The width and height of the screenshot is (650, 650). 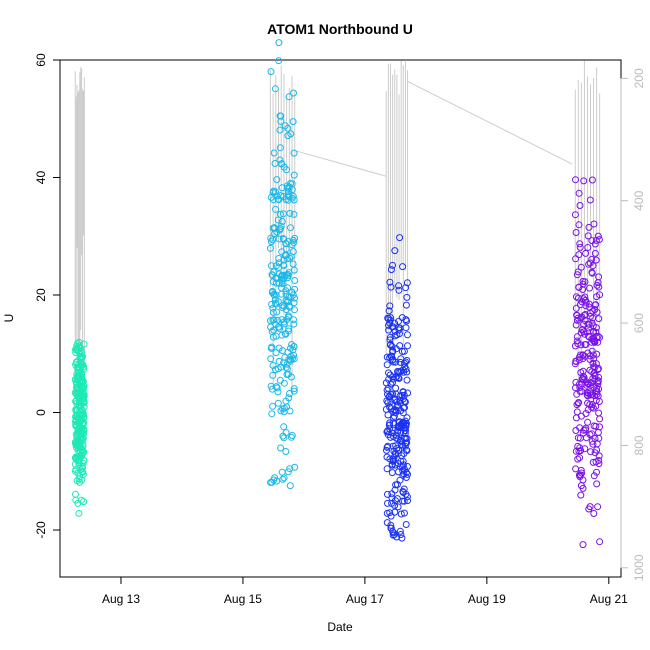 I want to click on x-tick-label: Aug 13, so click(x=121, y=599).